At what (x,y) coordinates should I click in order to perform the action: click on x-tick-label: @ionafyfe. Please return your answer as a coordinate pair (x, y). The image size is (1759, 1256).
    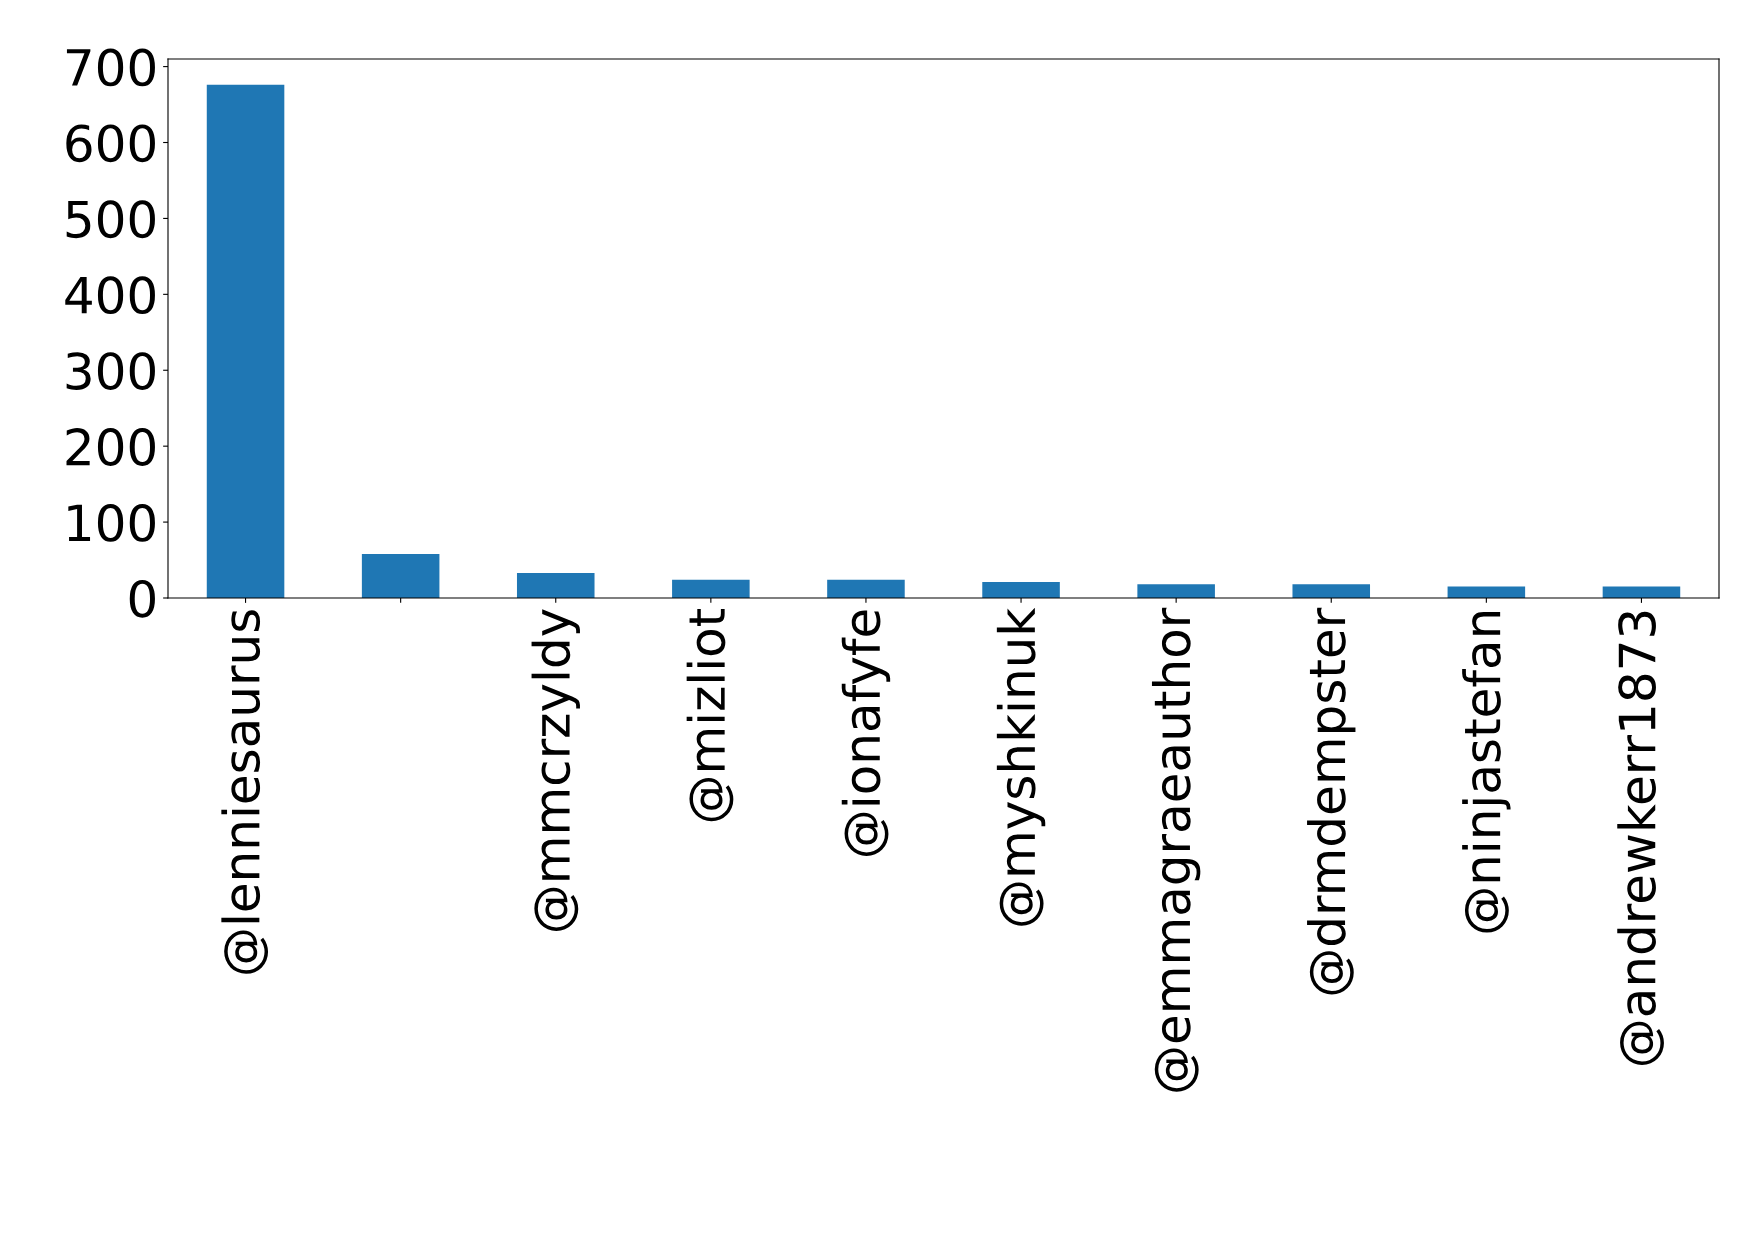
    Looking at the image, I should click on (866, 733).